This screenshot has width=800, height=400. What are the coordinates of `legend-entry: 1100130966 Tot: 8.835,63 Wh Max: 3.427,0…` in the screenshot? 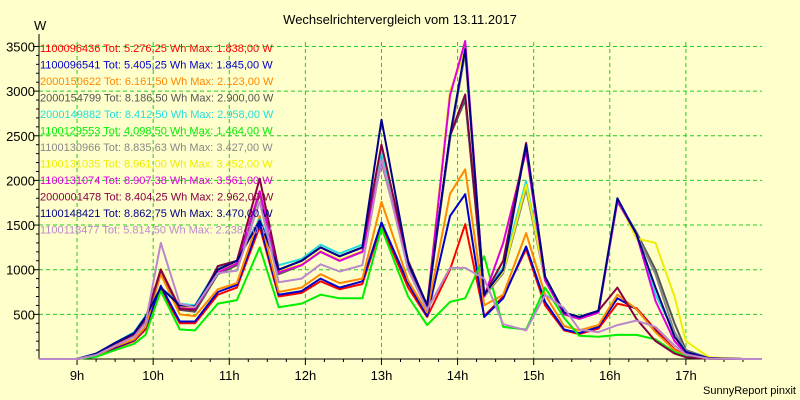 It's located at (156, 148).